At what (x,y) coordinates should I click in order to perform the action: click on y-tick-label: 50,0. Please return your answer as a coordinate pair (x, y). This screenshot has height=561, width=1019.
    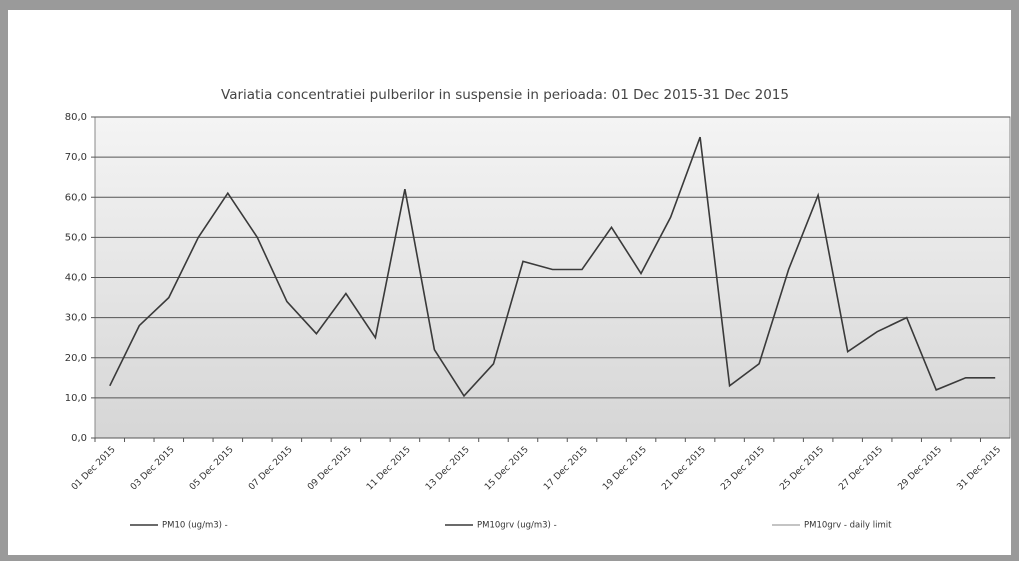
    Looking at the image, I should click on (76, 237).